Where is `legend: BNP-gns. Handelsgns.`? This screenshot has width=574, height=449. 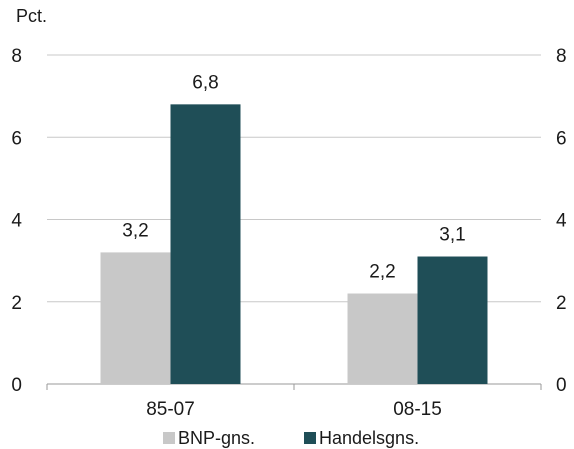
legend: BNP-gns. Handelsgns. is located at coordinates (291, 438).